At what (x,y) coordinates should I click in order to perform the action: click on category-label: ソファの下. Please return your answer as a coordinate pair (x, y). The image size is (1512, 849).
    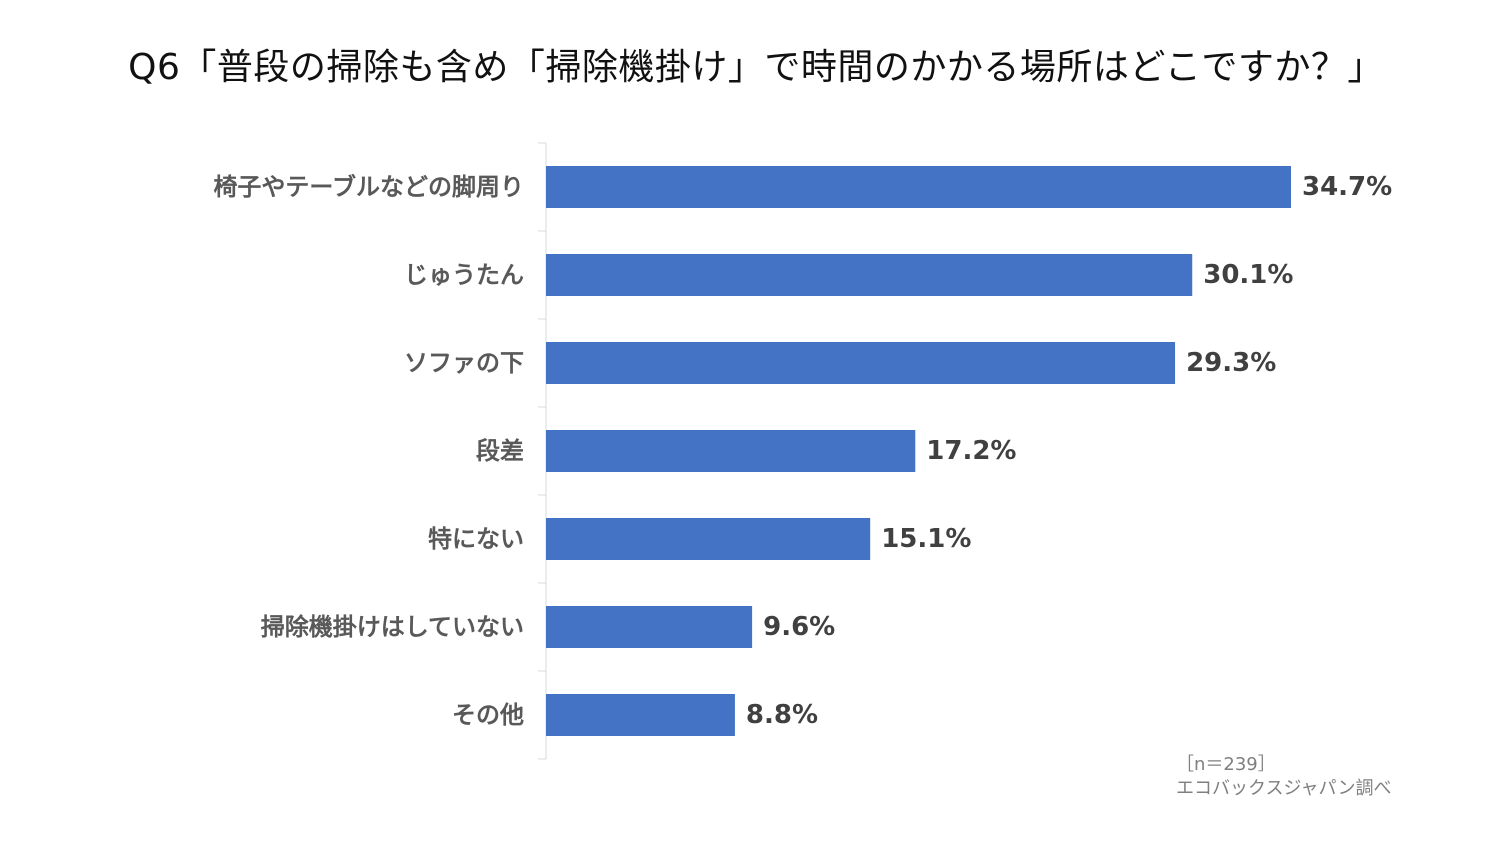
    Looking at the image, I should click on (464, 363).